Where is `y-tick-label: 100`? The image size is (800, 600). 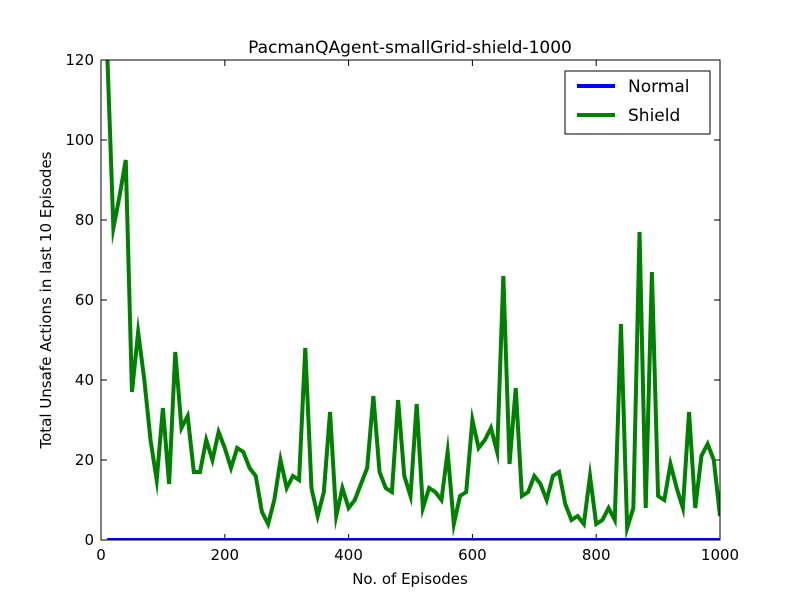
y-tick-label: 100 is located at coordinates (79, 140).